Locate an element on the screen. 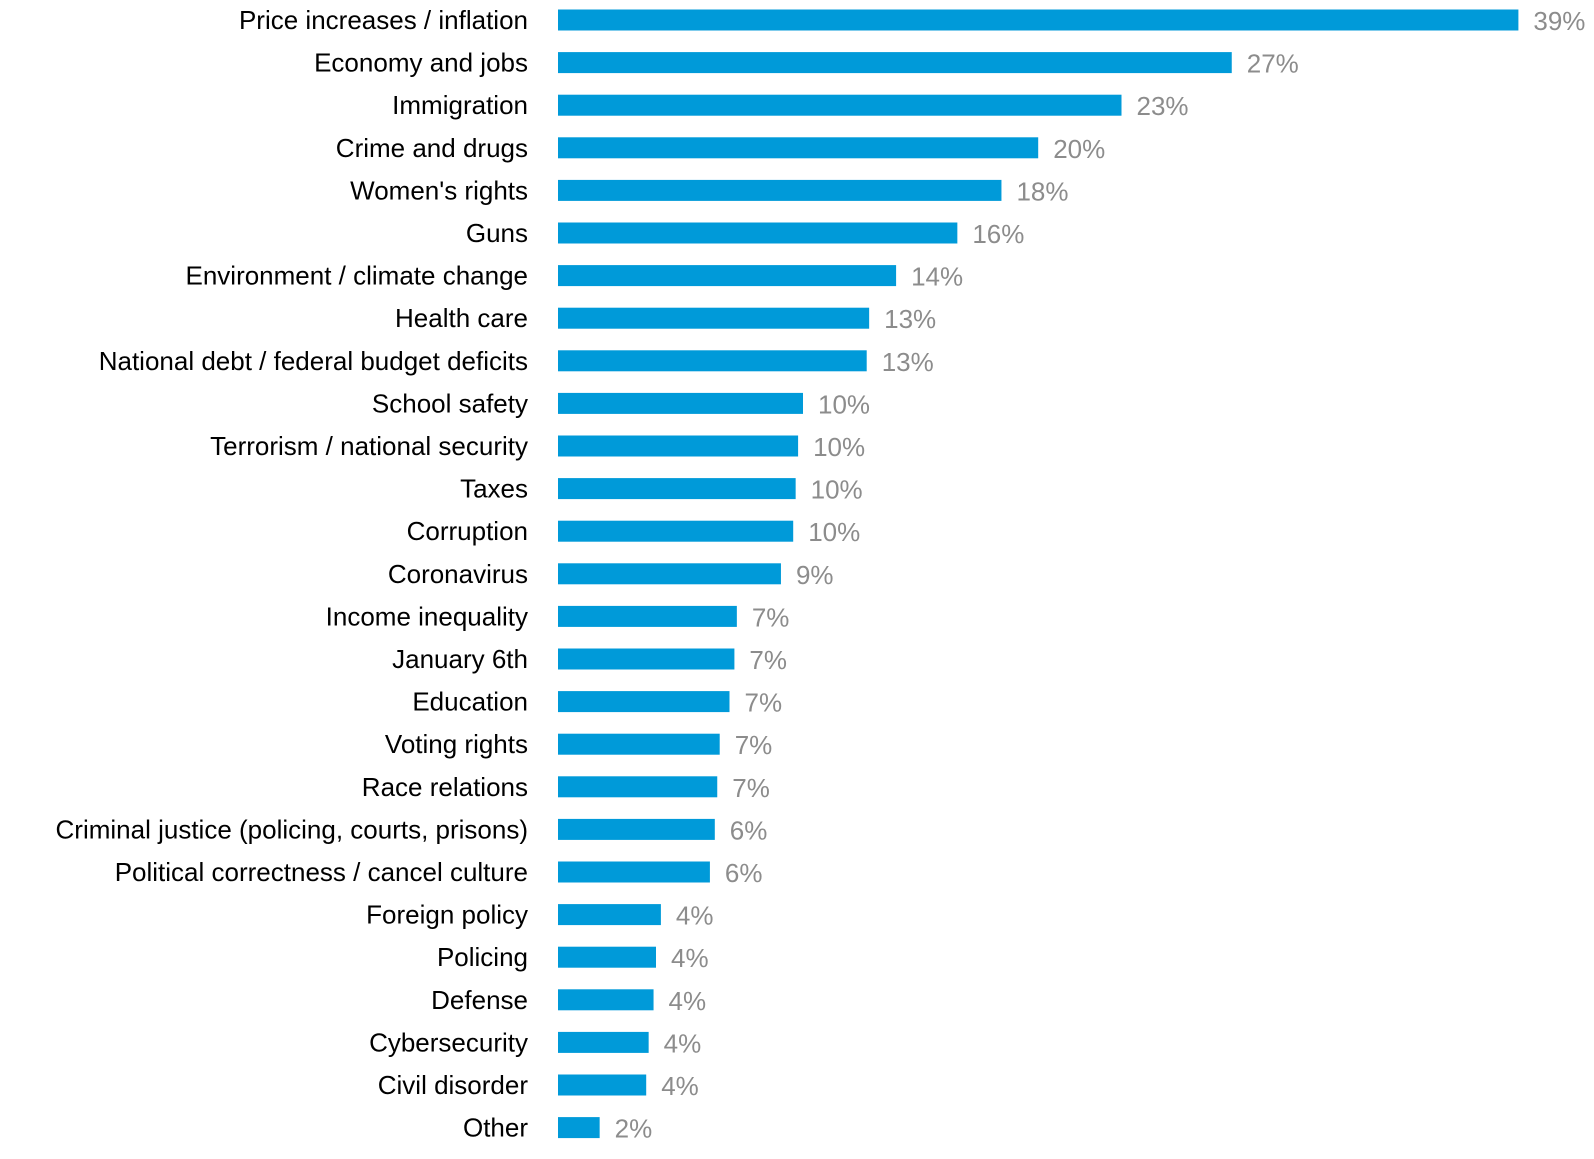  category-label: Women's rights is located at coordinates (439, 190).